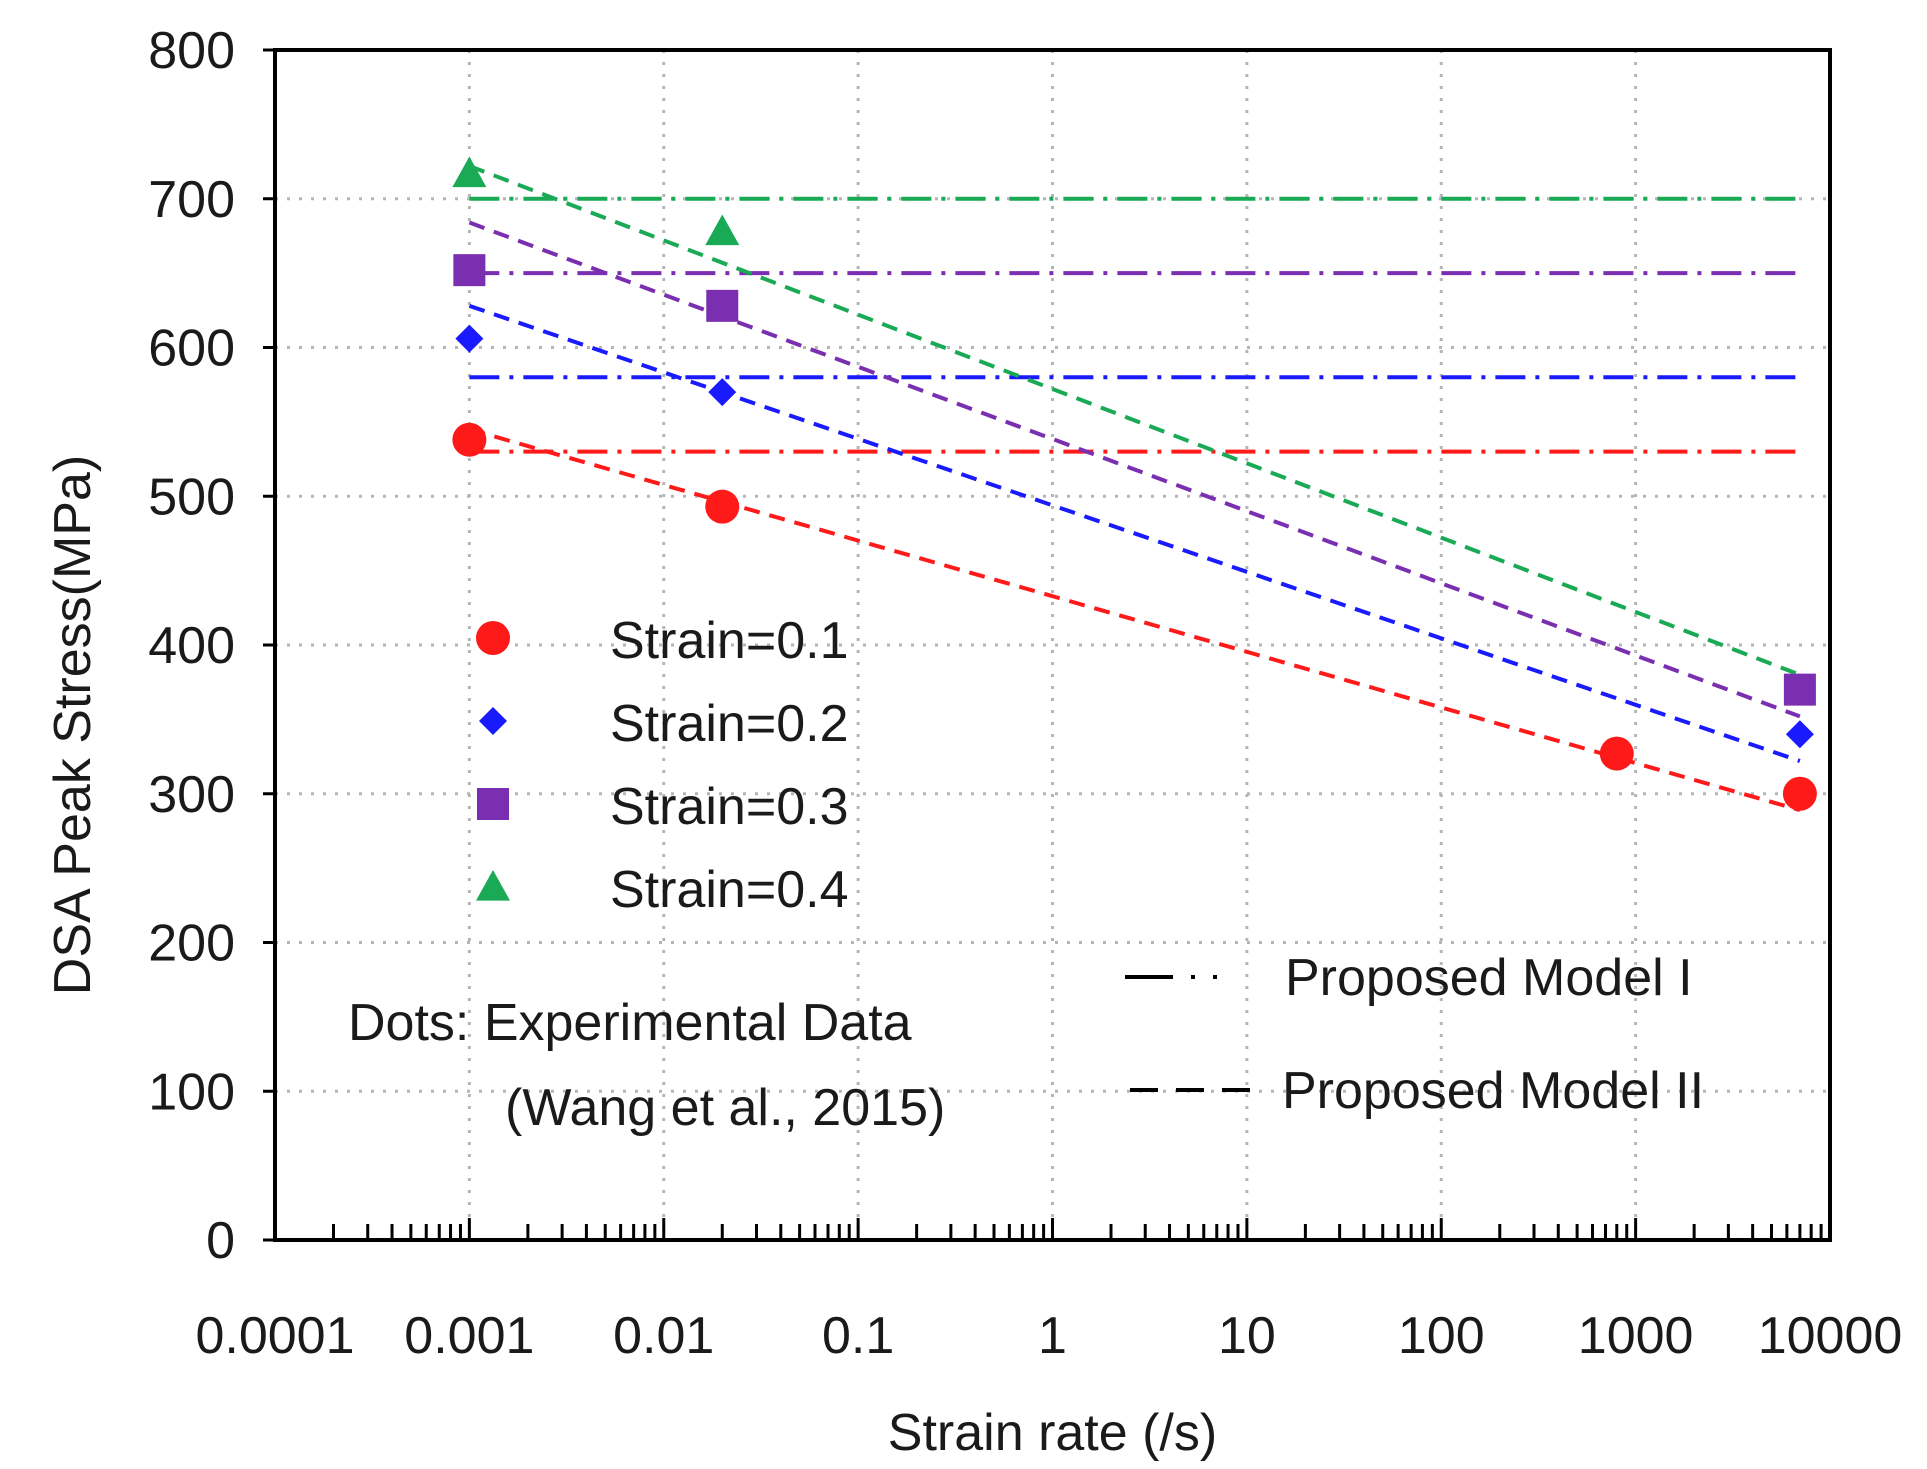 This screenshot has height=1469, width=1927. I want to click on x-tick-label: 100, so click(1441, 1336).